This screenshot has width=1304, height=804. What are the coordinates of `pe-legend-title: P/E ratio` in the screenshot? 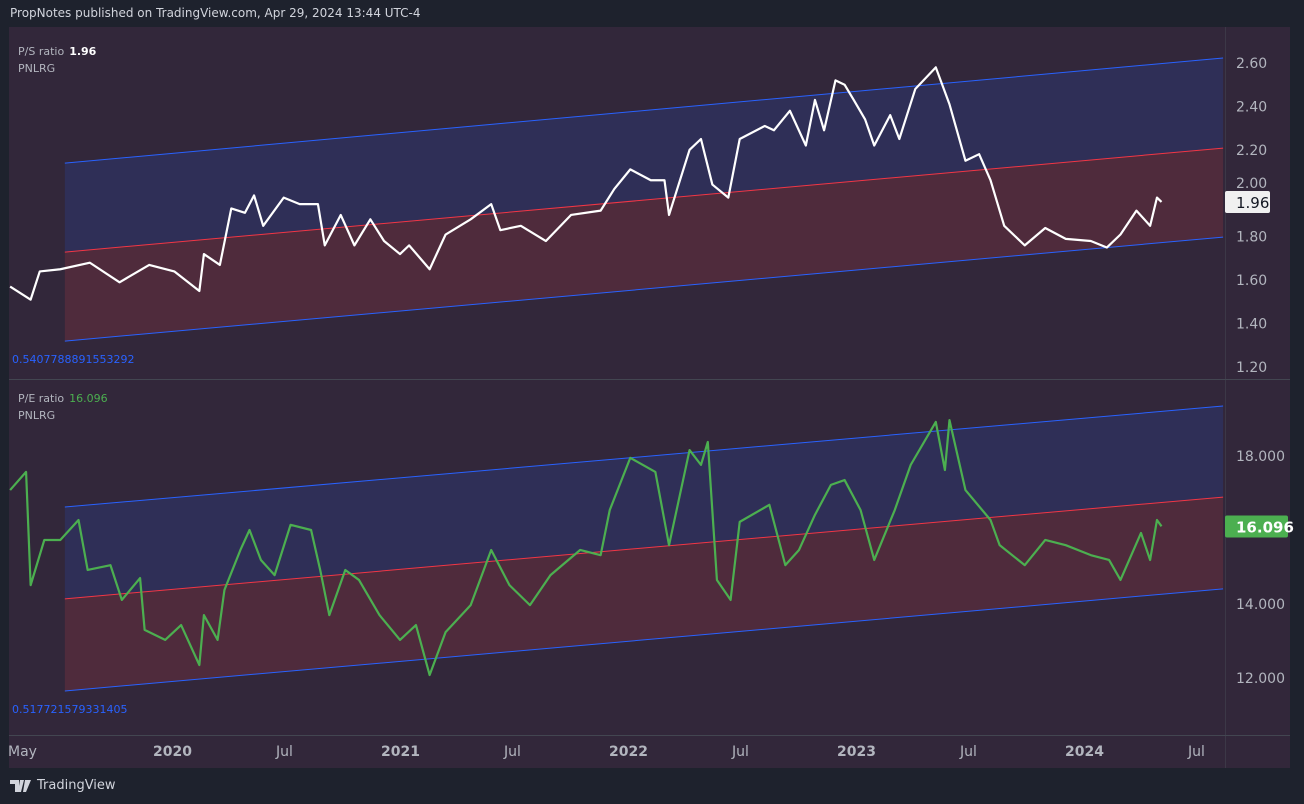 It's located at (41, 398).